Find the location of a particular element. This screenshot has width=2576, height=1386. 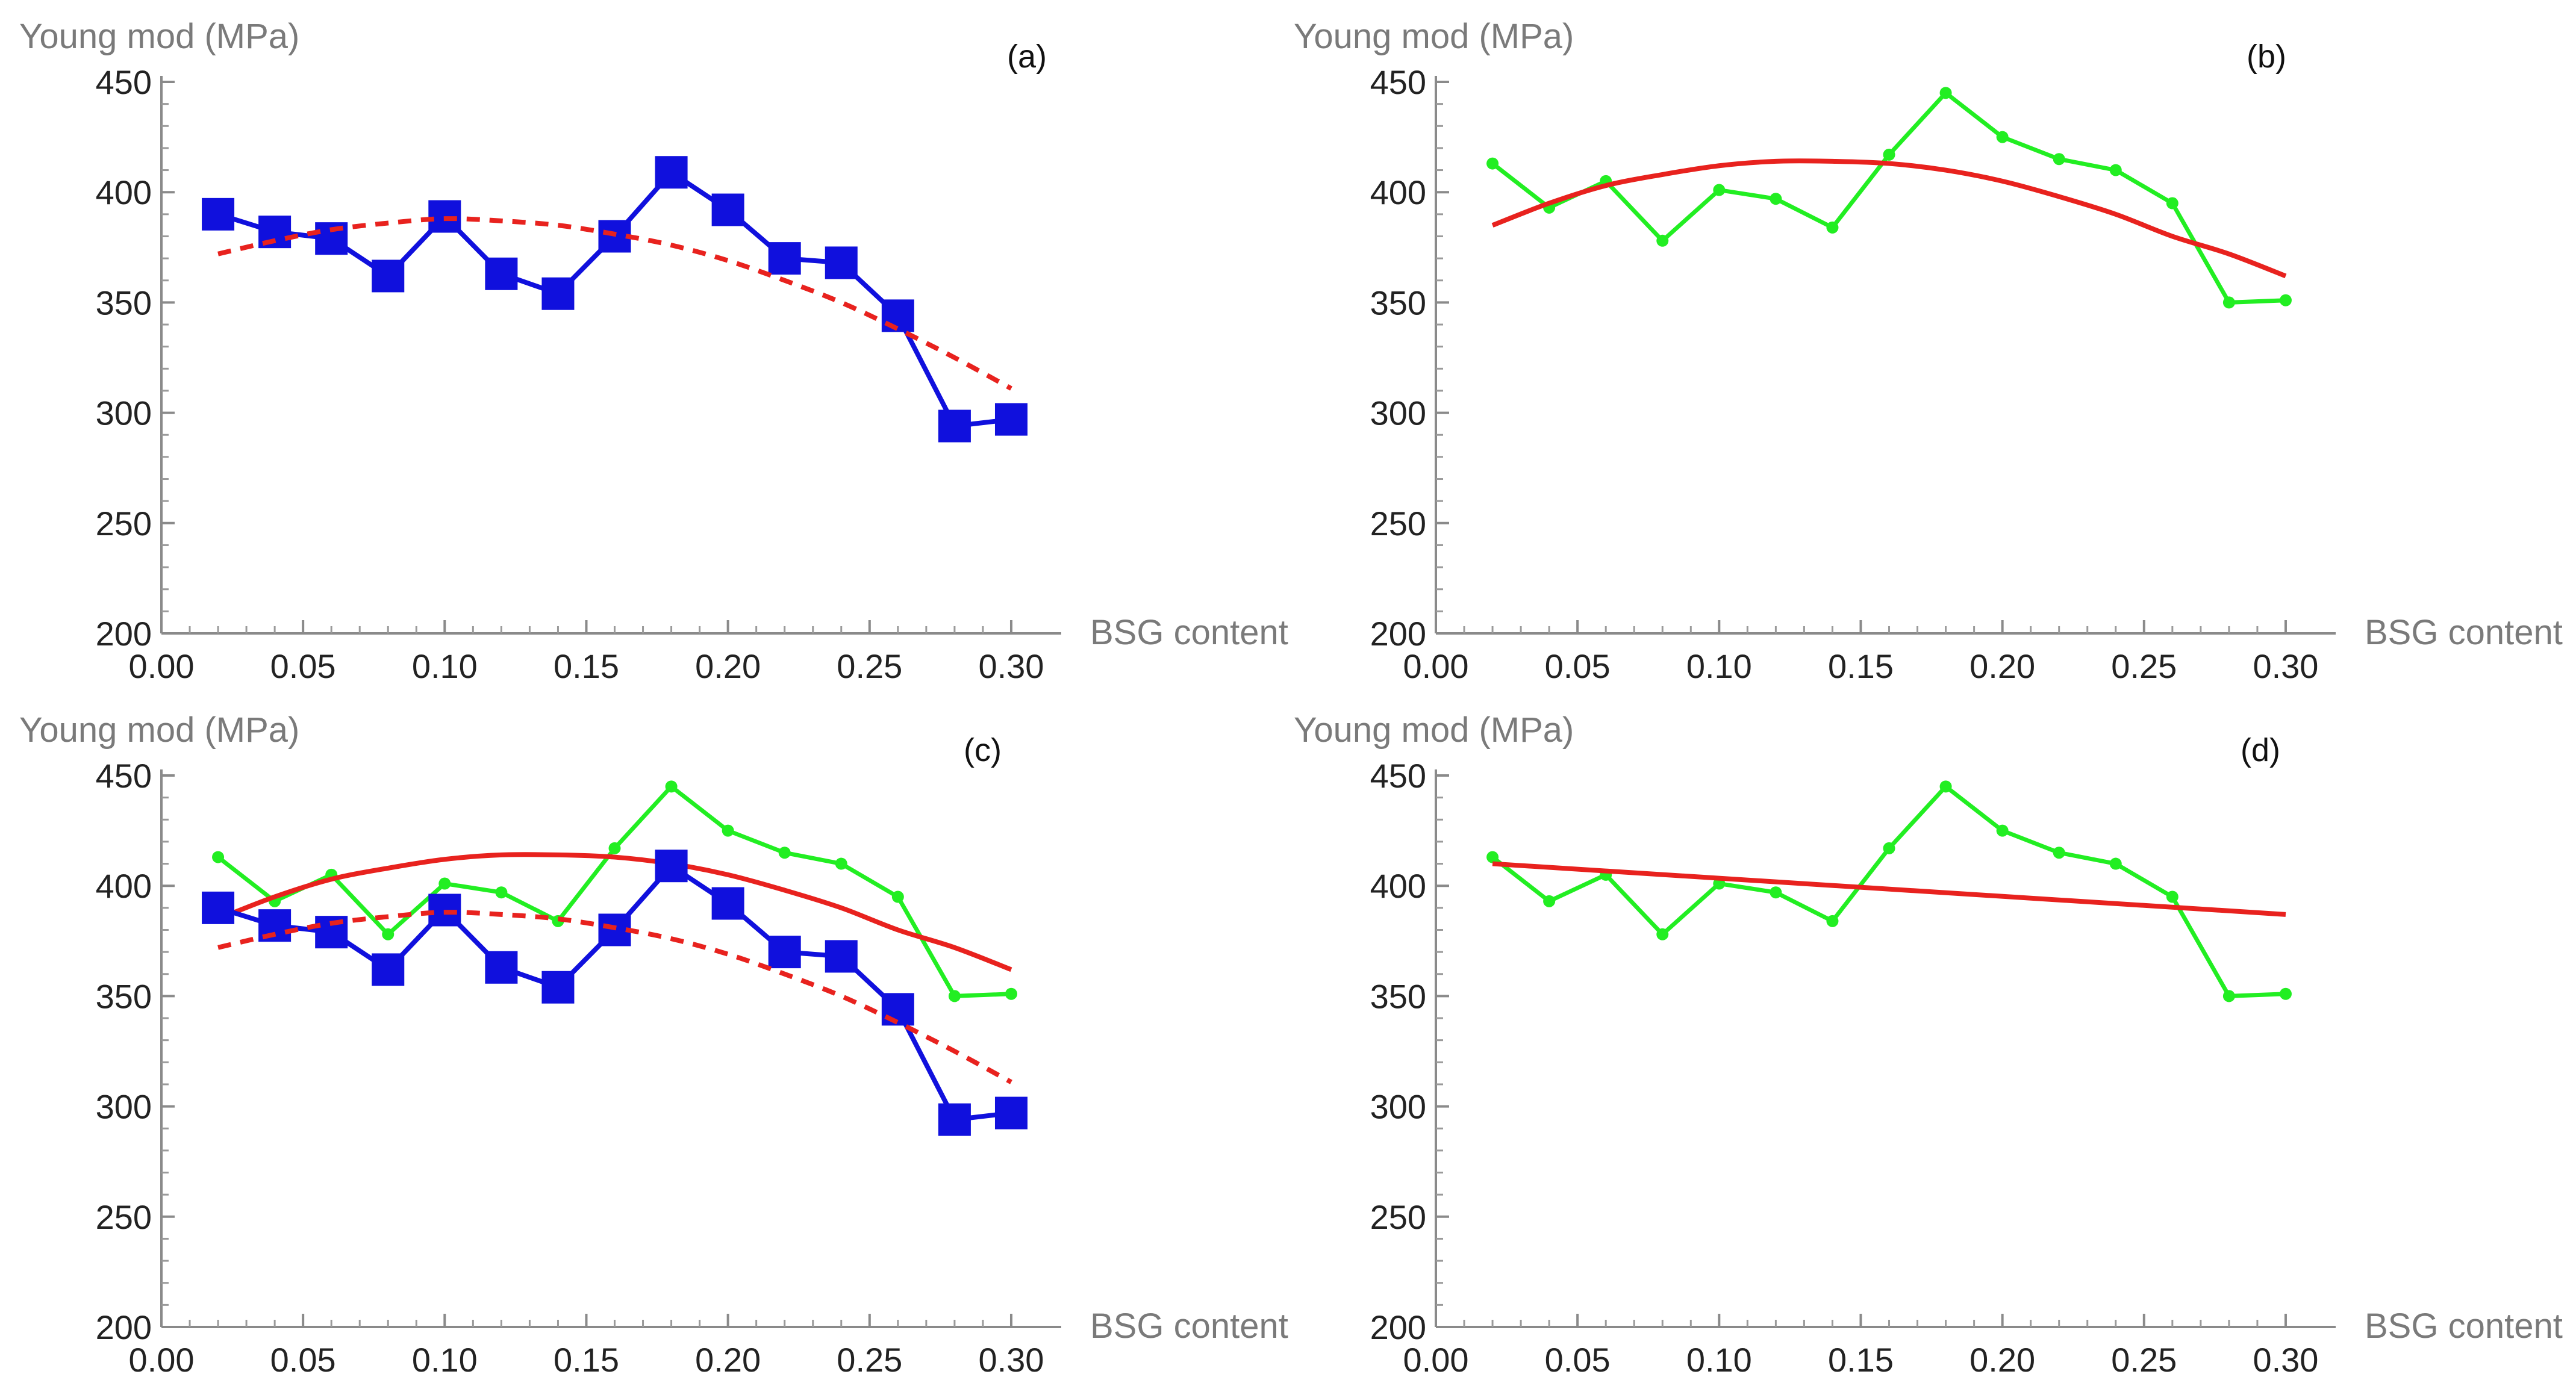

panel-label: (c) is located at coordinates (983, 750).